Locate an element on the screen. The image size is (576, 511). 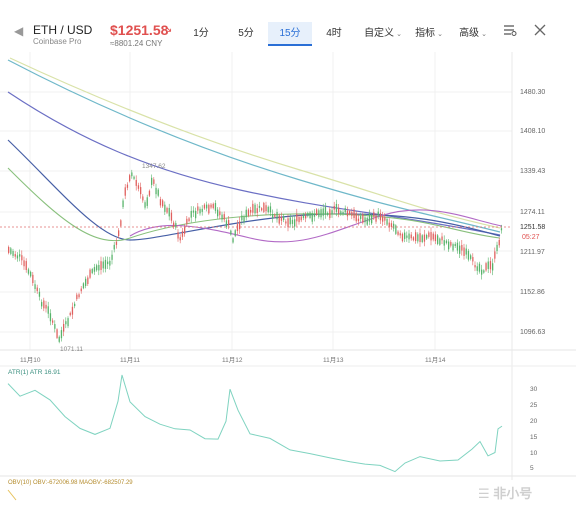
interval-1m-button: 1分 is located at coordinates (201, 33).